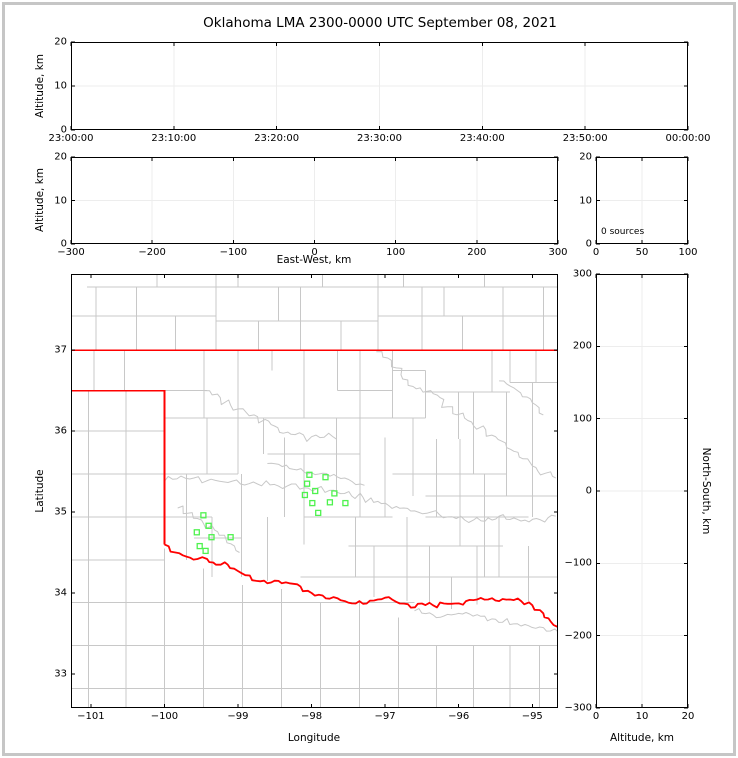 Image resolution: width=738 pixels, height=758 pixels. I want to click on state-border-line, so click(118, 467).